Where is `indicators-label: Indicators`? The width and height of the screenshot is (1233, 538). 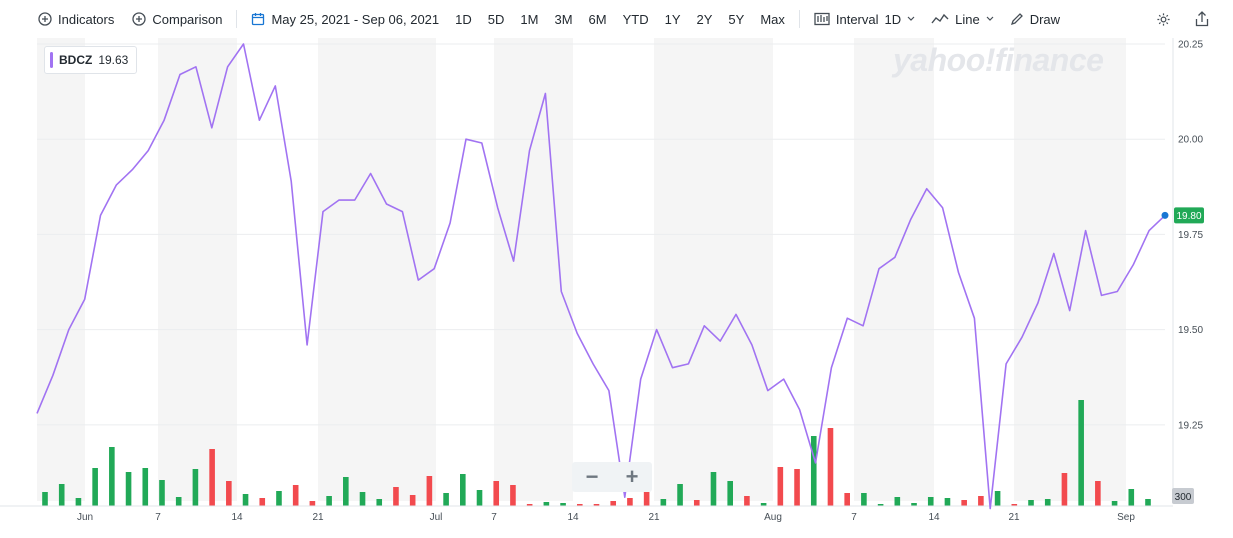 indicators-label: Indicators is located at coordinates (86, 19).